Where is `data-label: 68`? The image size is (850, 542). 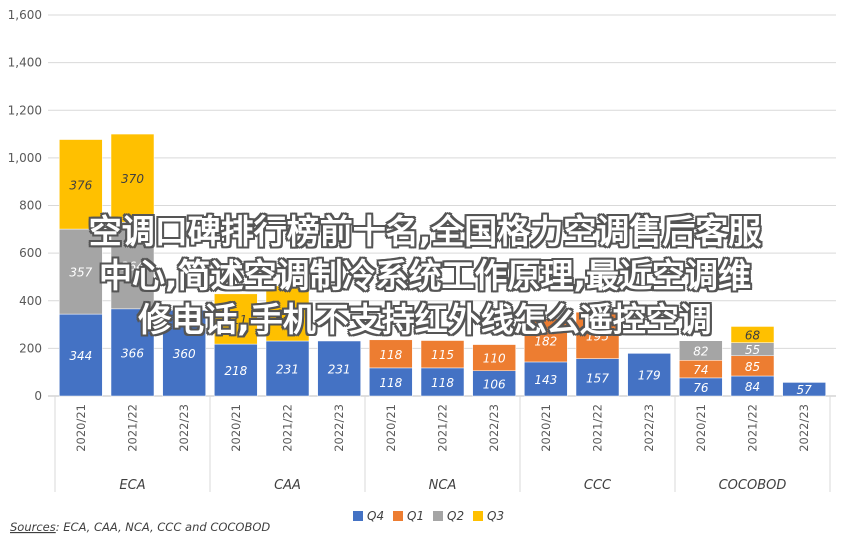 data-label: 68 is located at coordinates (753, 336).